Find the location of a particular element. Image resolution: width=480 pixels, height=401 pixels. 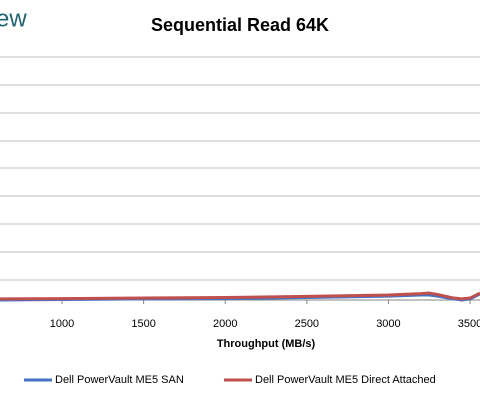

chart-title: Sequential Read 64K is located at coordinates (240, 25).